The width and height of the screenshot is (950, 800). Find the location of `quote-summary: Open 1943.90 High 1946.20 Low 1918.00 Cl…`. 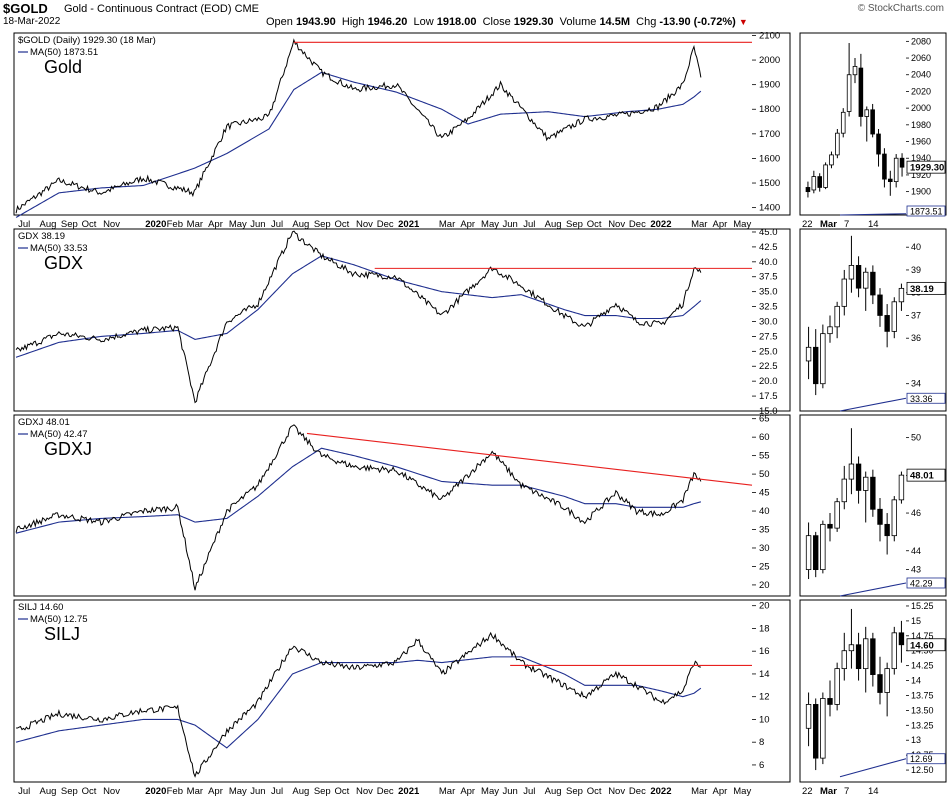

quote-summary: Open 1943.90 High 1946.20 Low 1918.00 Cl… is located at coordinates (507, 22).